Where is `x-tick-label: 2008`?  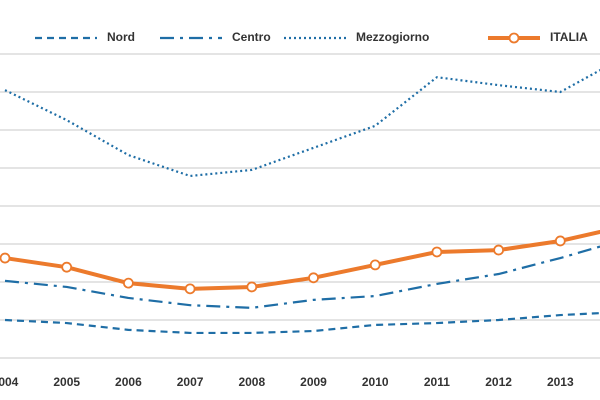
x-tick-label: 2008 is located at coordinates (251, 382).